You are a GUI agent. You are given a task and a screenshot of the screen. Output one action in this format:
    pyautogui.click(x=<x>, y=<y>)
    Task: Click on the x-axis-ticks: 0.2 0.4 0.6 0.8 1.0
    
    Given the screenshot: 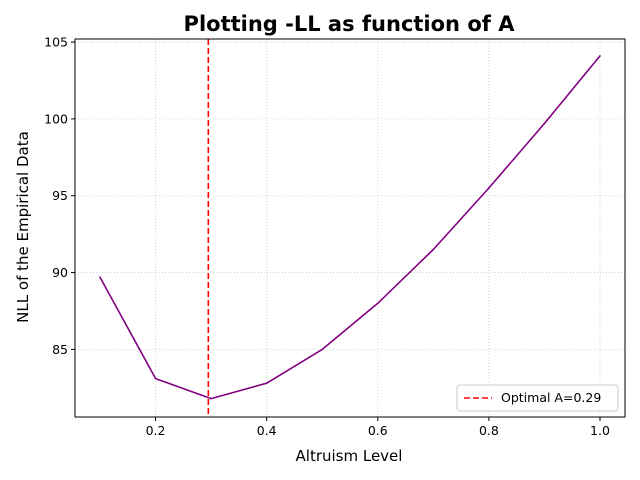 What is the action you would take?
    pyautogui.click(x=378, y=427)
    